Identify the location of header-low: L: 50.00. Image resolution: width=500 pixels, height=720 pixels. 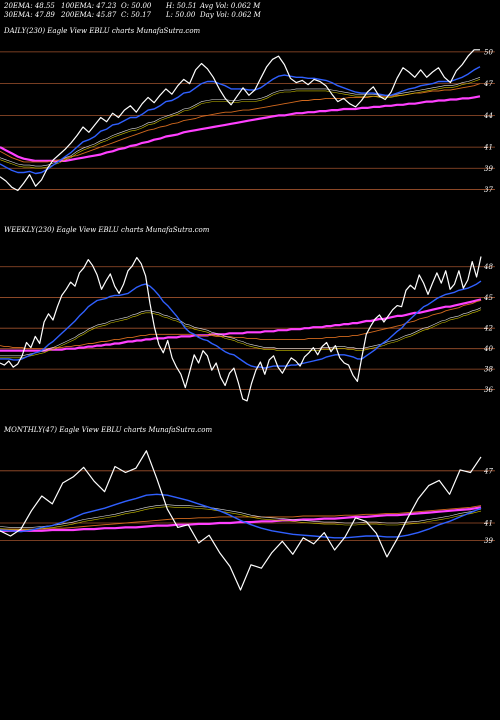
(181, 15).